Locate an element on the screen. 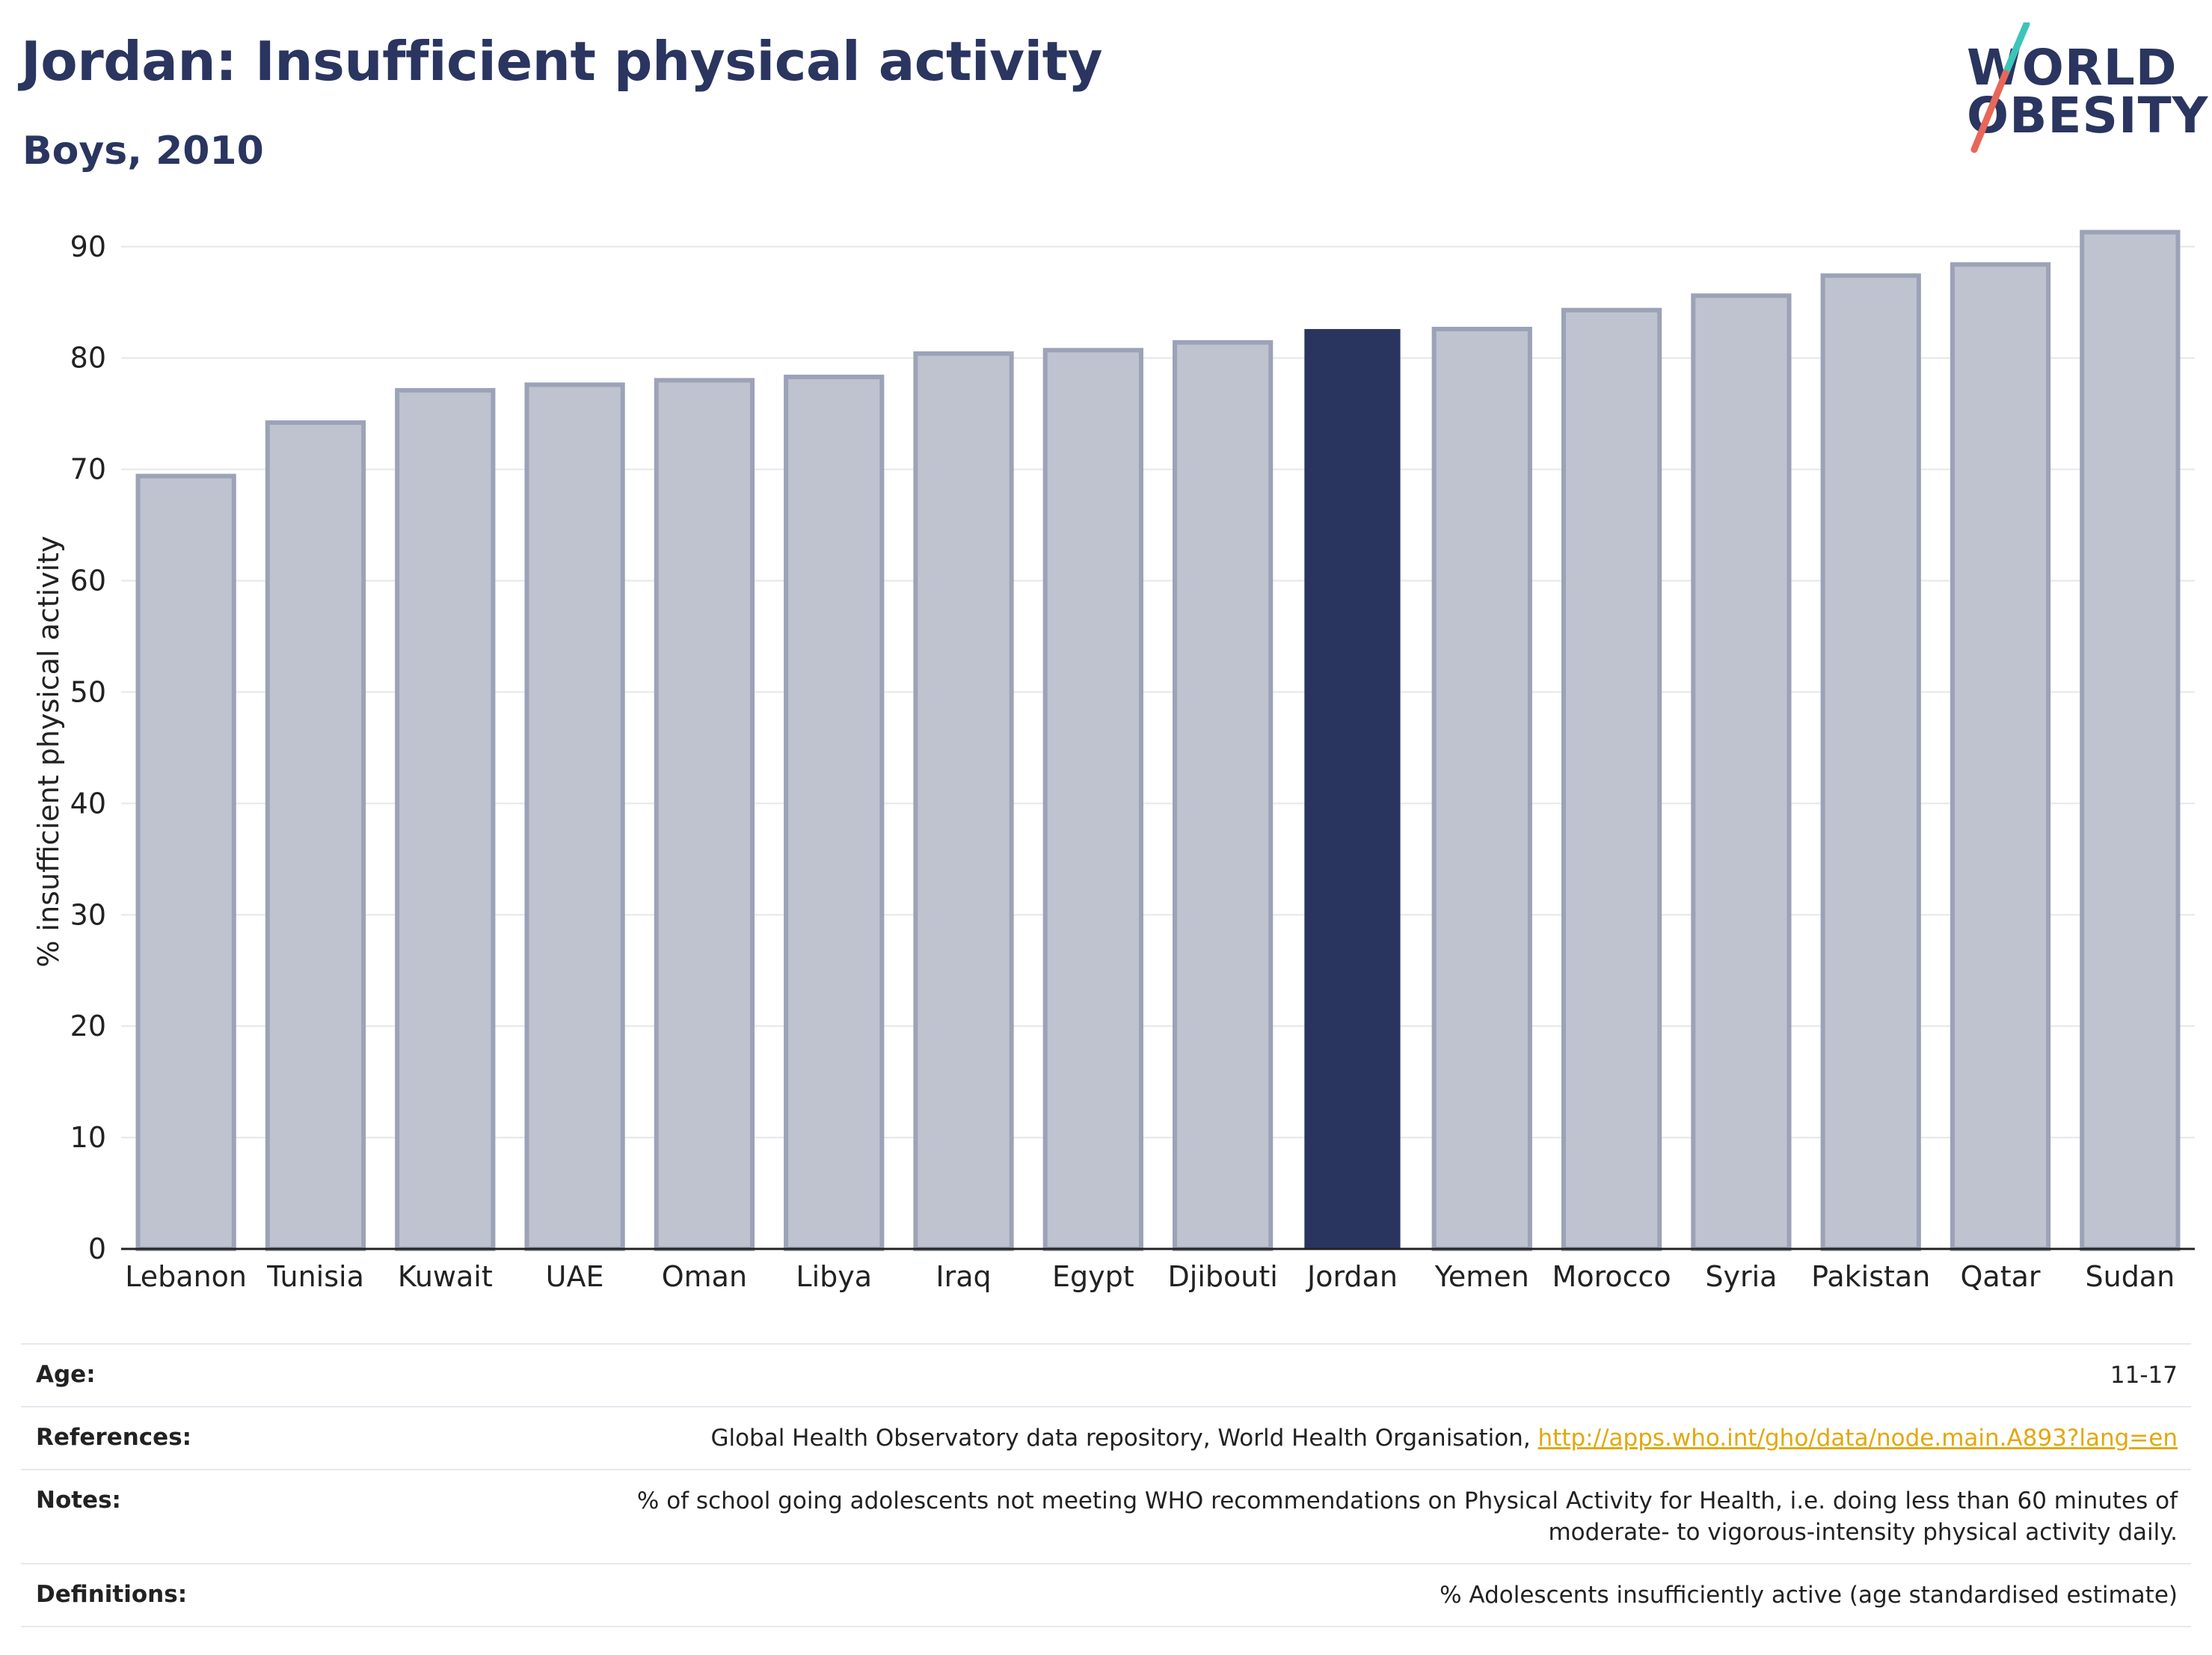 Image resolution: width=2212 pixels, height=1655 pixels. x-tick-label: Tunisia is located at coordinates (315, 1276).